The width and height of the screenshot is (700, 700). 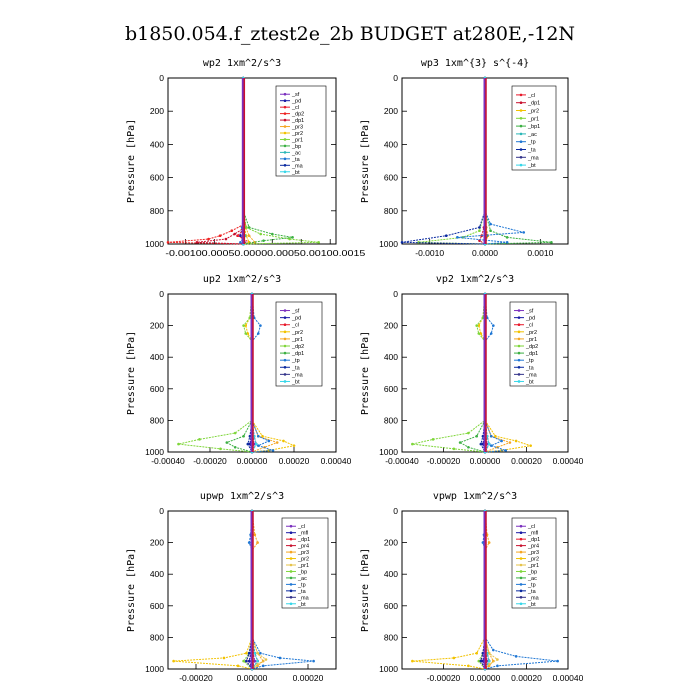 What do you see at coordinates (395, 78) in the screenshot?
I see `y-tick-label: 0` at bounding box center [395, 78].